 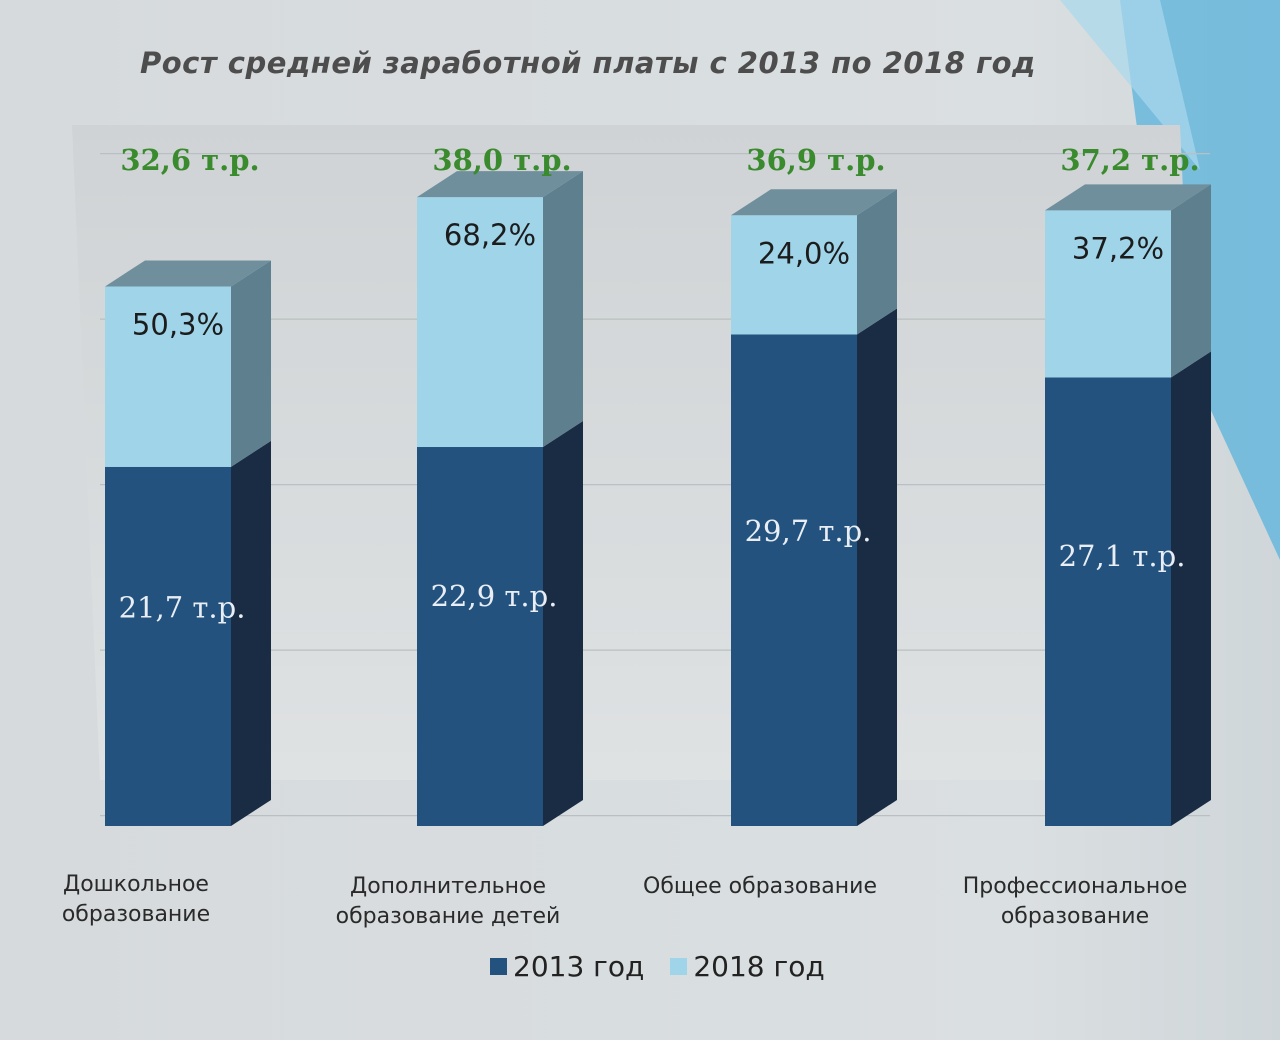 What do you see at coordinates (579, 966) in the screenshot?
I see `legend-label-2013: 2013 год` at bounding box center [579, 966].